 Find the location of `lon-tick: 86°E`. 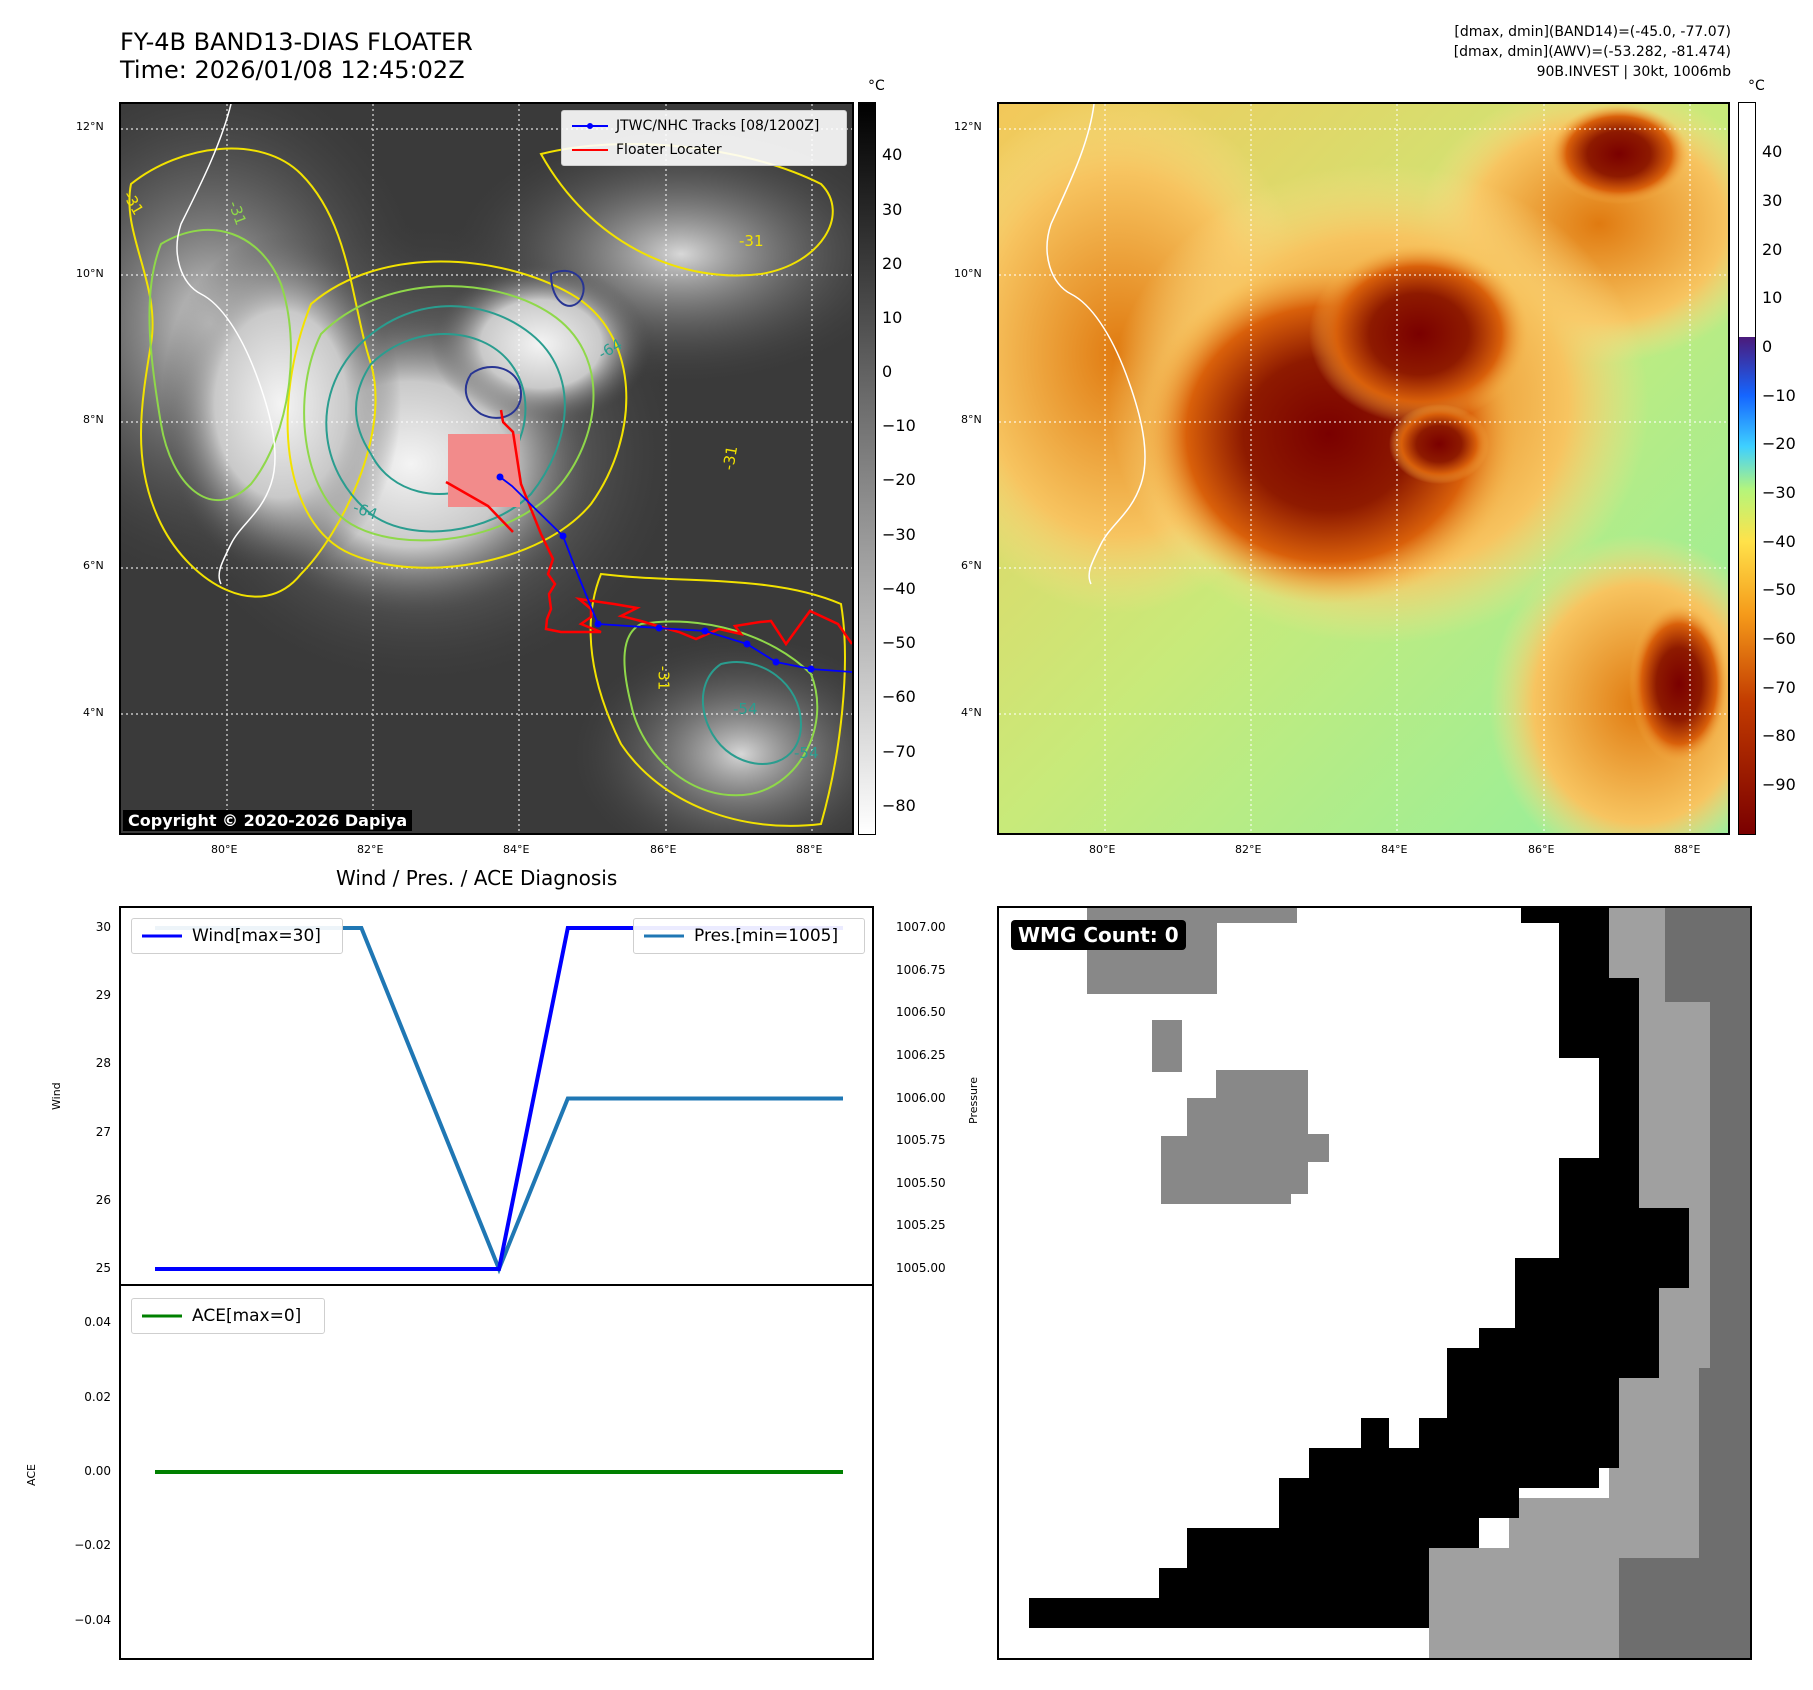

lon-tick: 86°E is located at coordinates (663, 849).